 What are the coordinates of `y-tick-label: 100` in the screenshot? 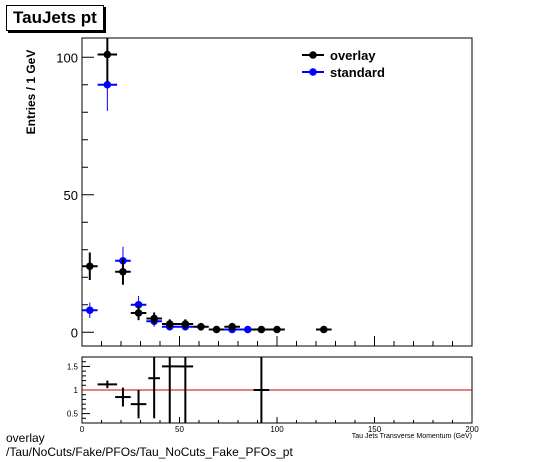 It's located at (67, 57).